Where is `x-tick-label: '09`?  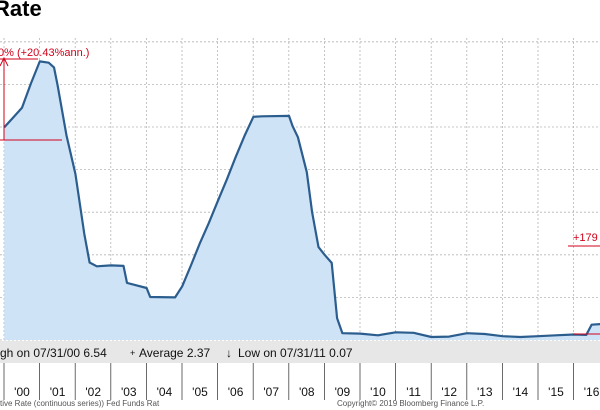
x-tick-label: '09 is located at coordinates (343, 392).